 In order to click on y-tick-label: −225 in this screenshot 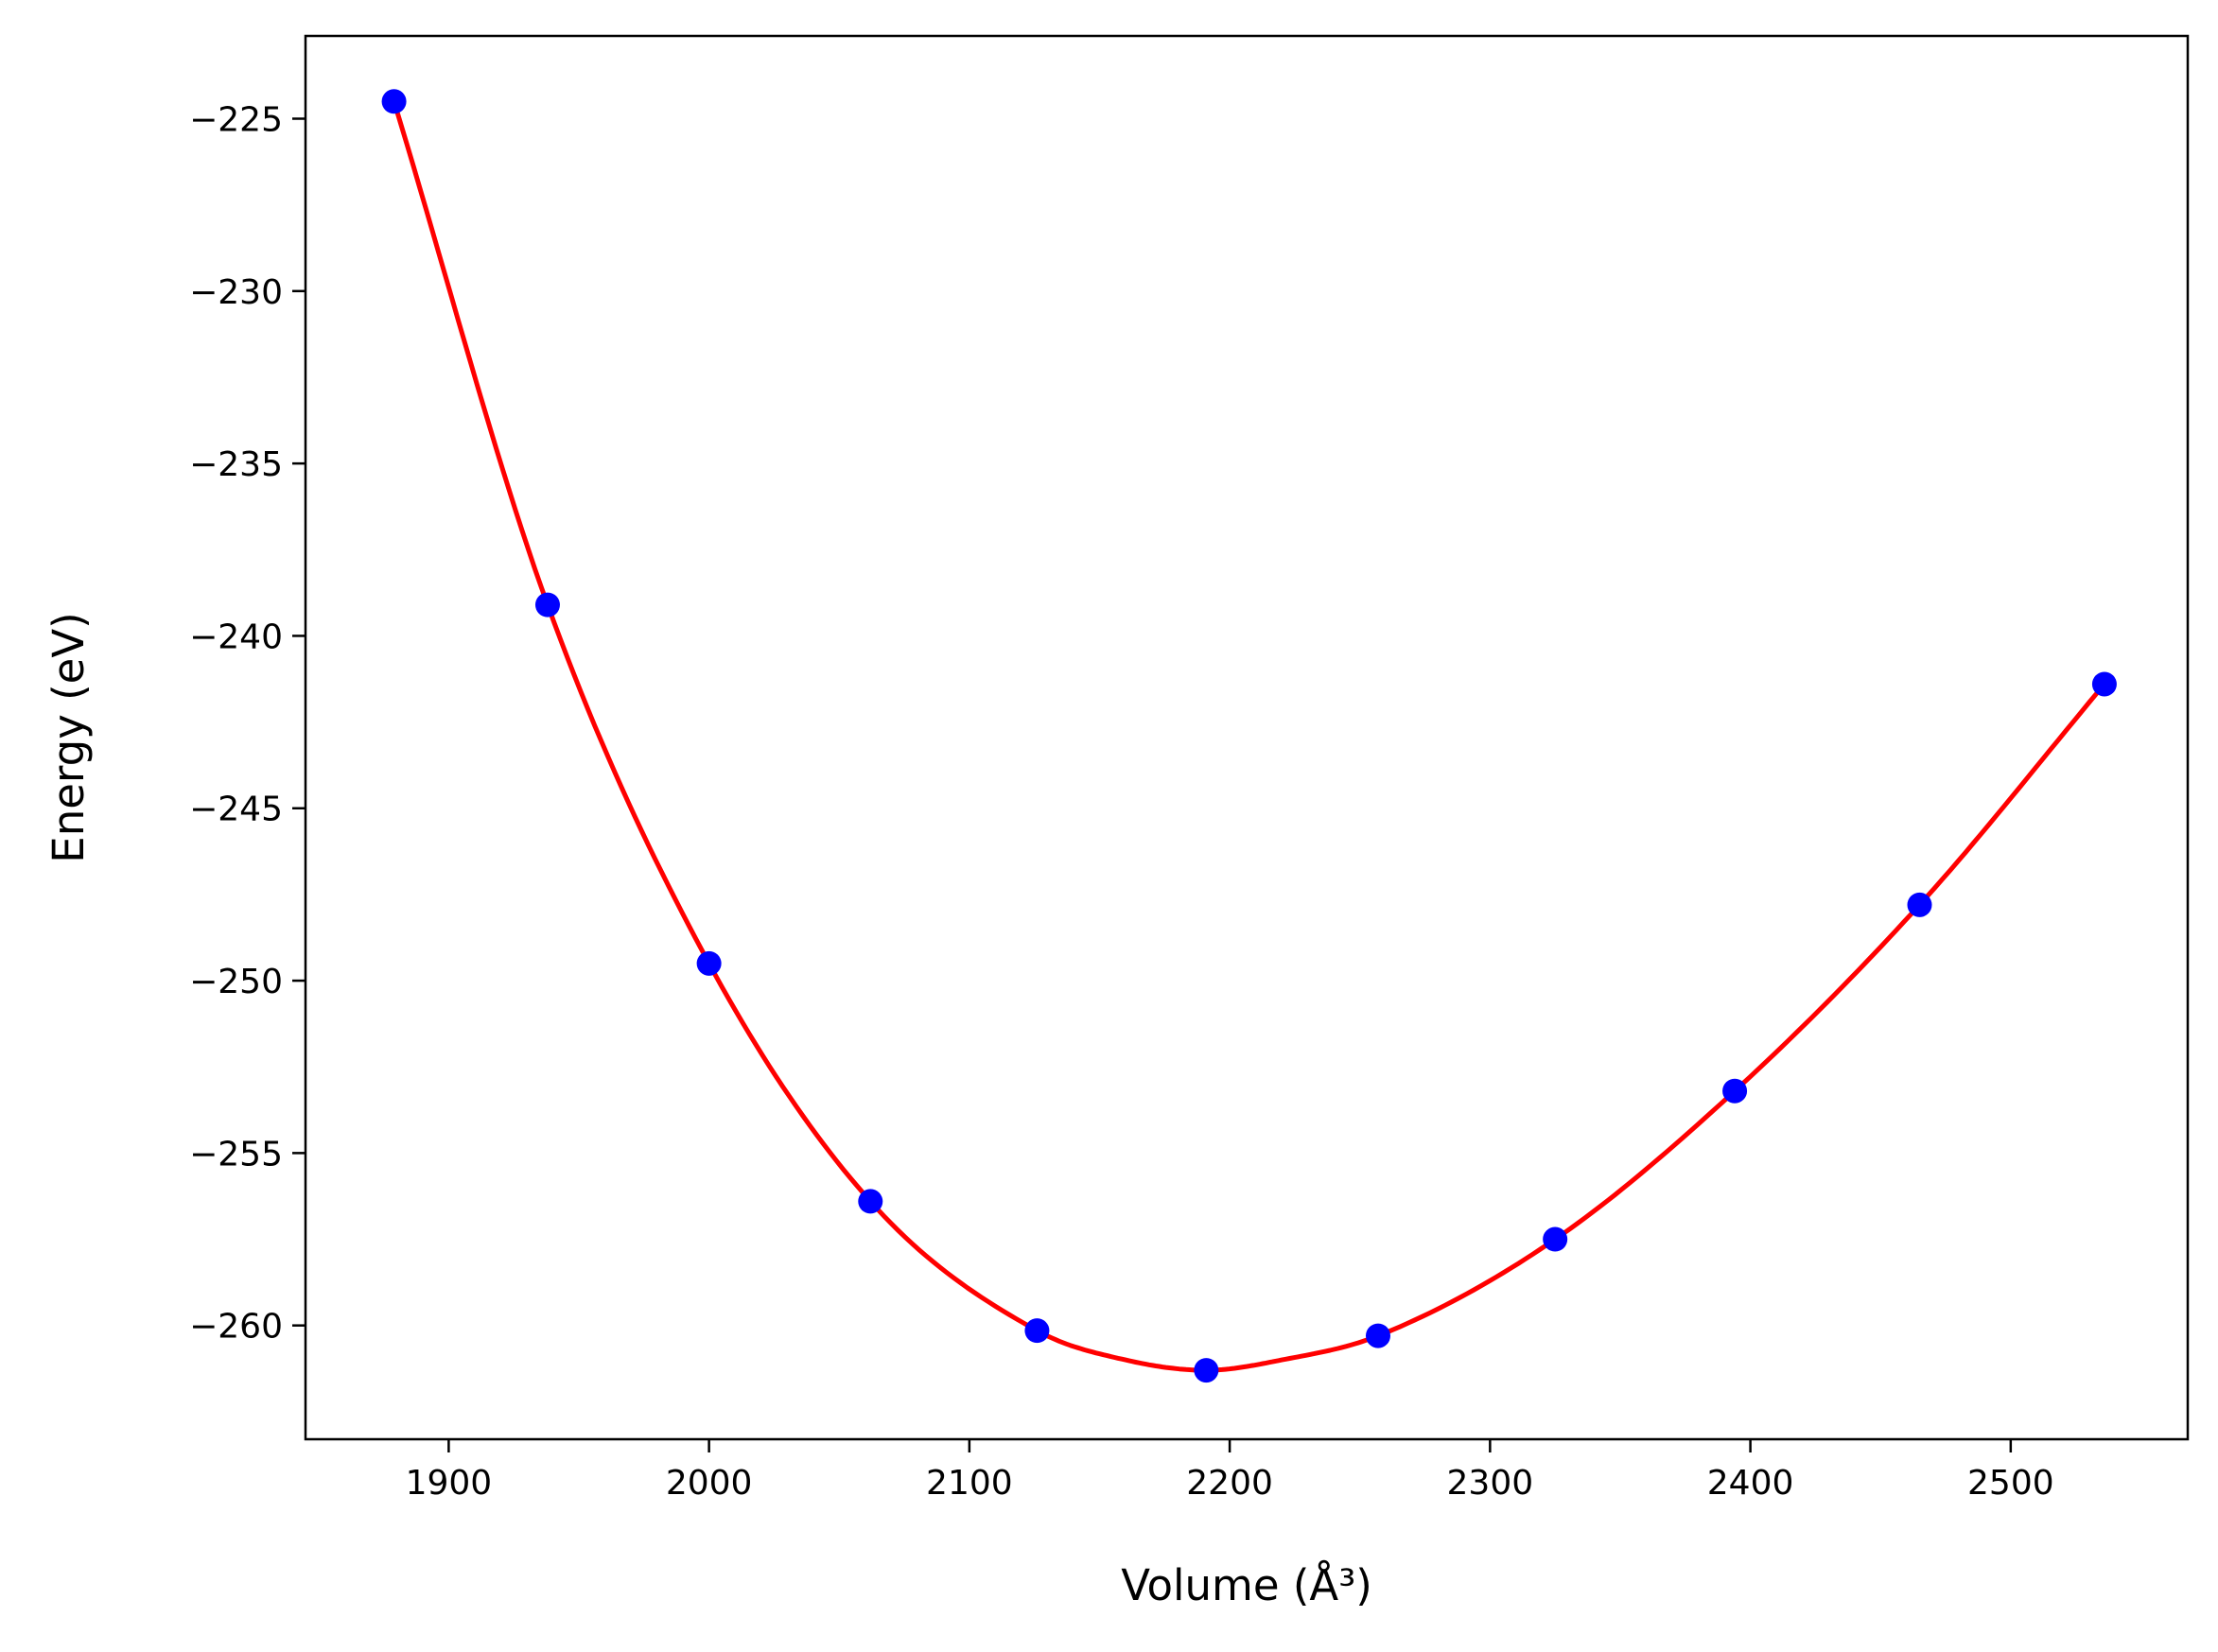, I will do `click(236, 121)`.